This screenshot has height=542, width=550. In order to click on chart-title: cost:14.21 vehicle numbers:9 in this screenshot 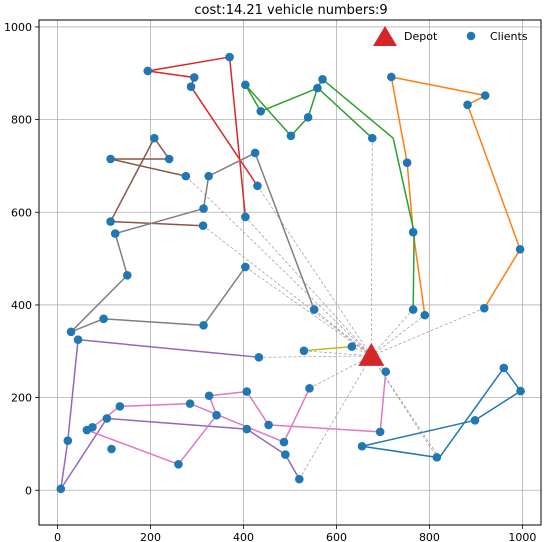, I will do `click(290, 10)`.